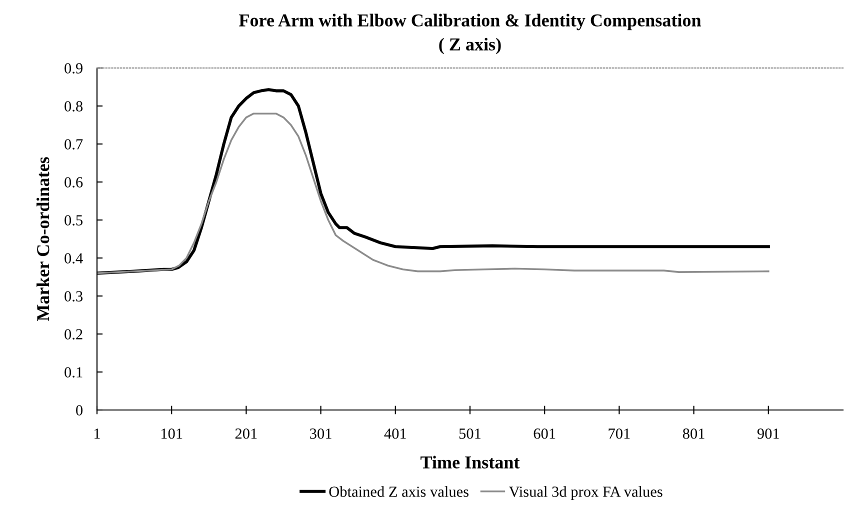 The width and height of the screenshot is (867, 506). I want to click on x-tick-label: 801, so click(693, 433).